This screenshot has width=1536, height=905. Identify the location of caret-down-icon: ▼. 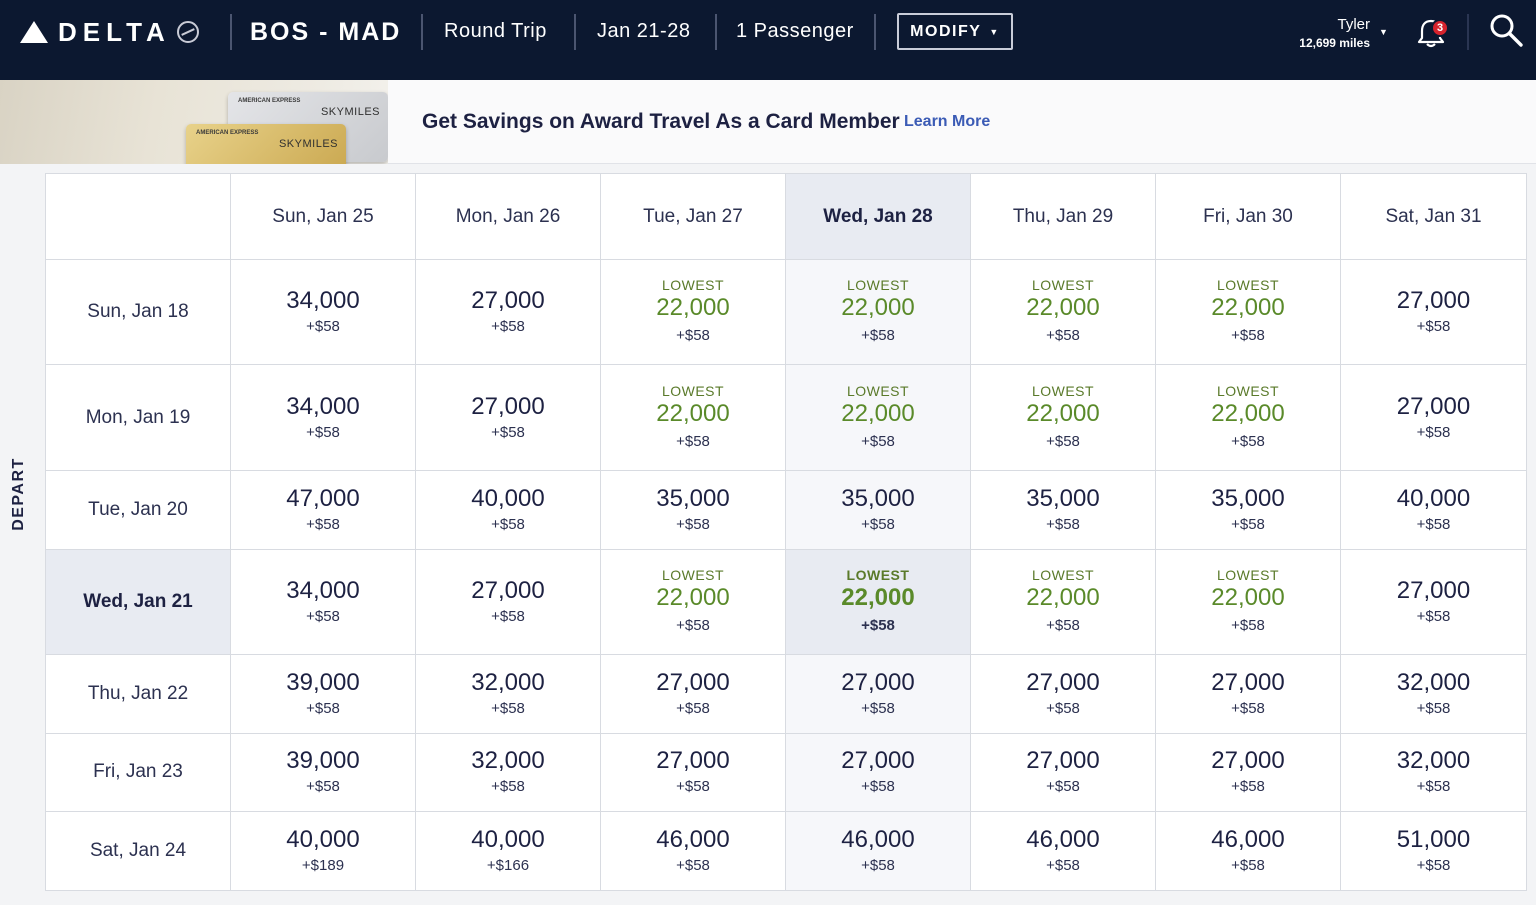
(1383, 32).